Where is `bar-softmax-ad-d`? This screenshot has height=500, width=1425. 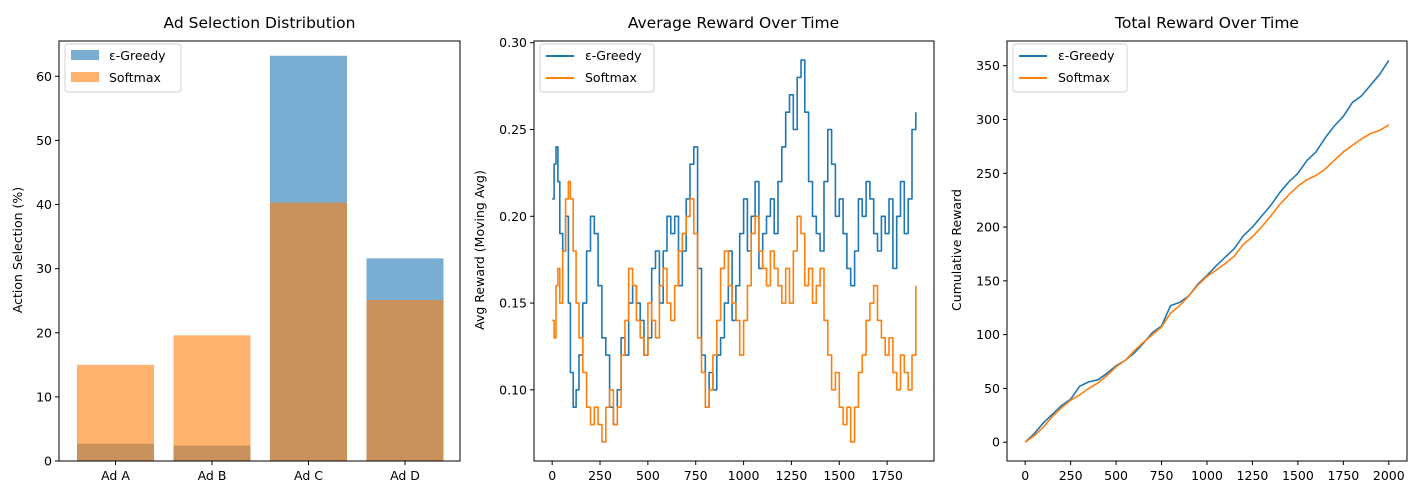 bar-softmax-ad-d is located at coordinates (405, 380).